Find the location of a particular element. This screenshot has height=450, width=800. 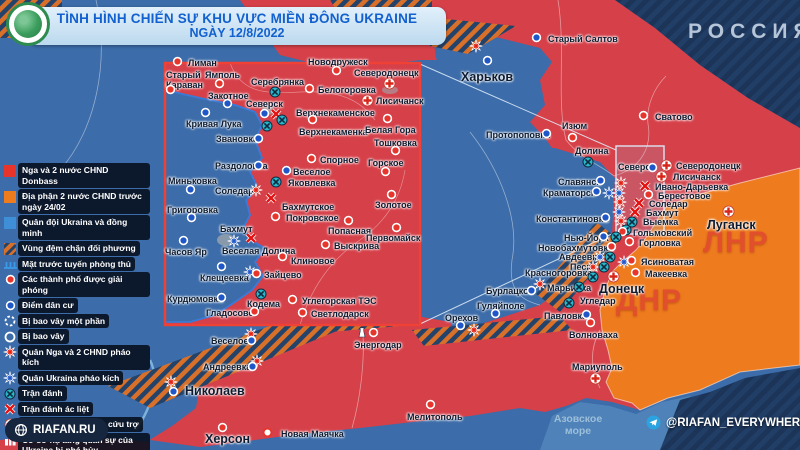

legend-ablue-icon is located at coordinates (10, 378).